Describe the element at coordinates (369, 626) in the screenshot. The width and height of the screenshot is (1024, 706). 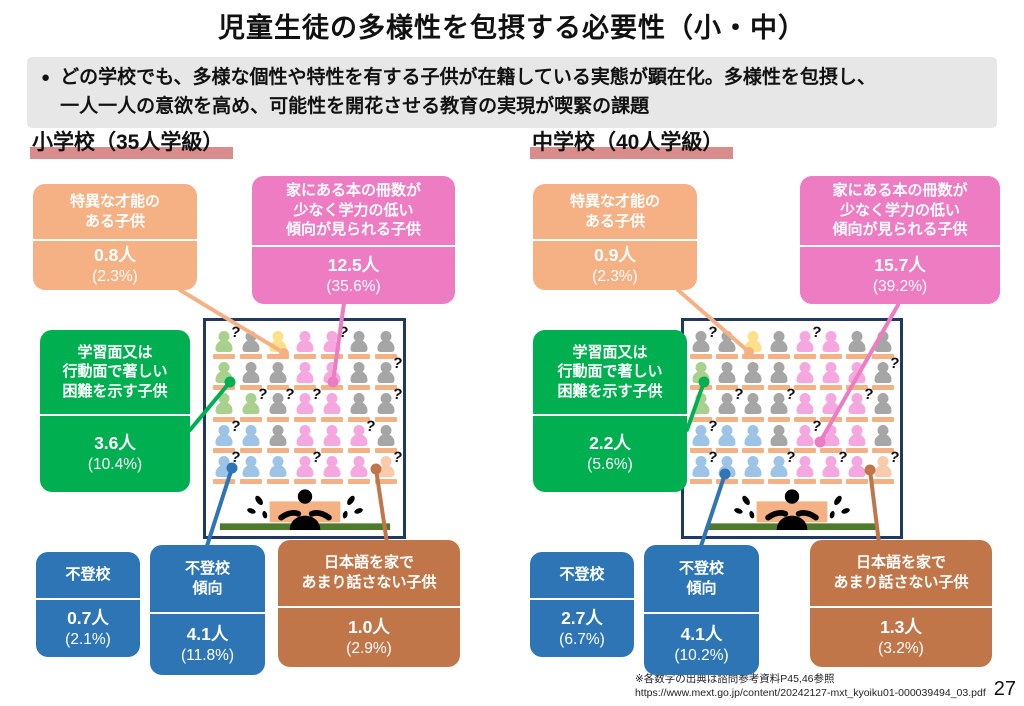
I see `japanese-count: 1.0人` at that location.